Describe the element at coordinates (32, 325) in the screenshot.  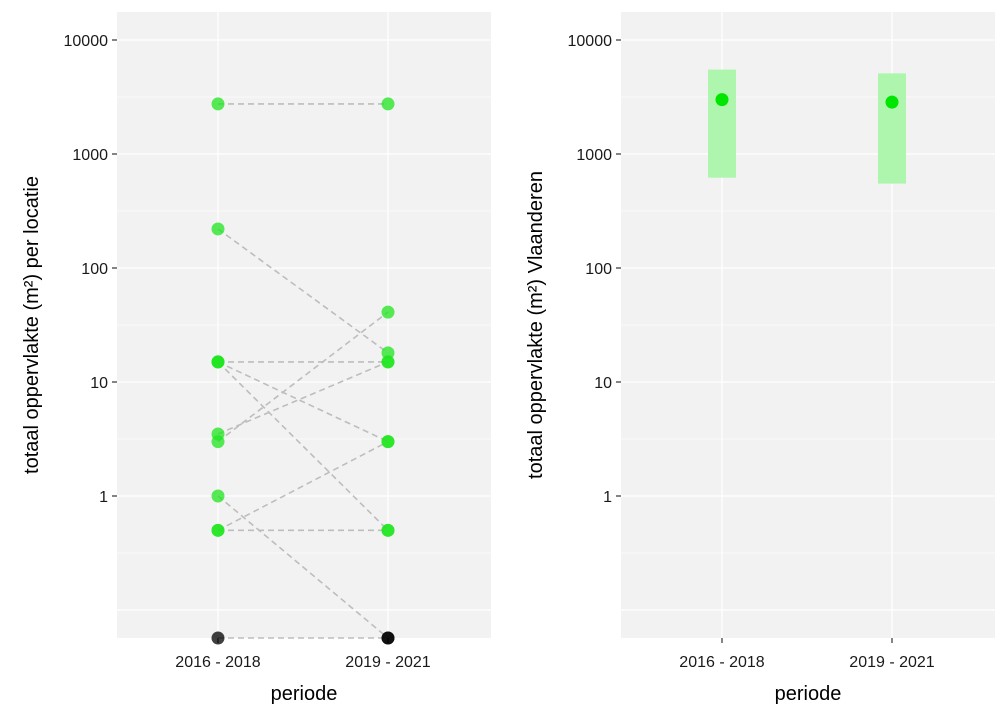
I see `y-axis-title: totaal oppervlakte (m²) per locatie` at that location.